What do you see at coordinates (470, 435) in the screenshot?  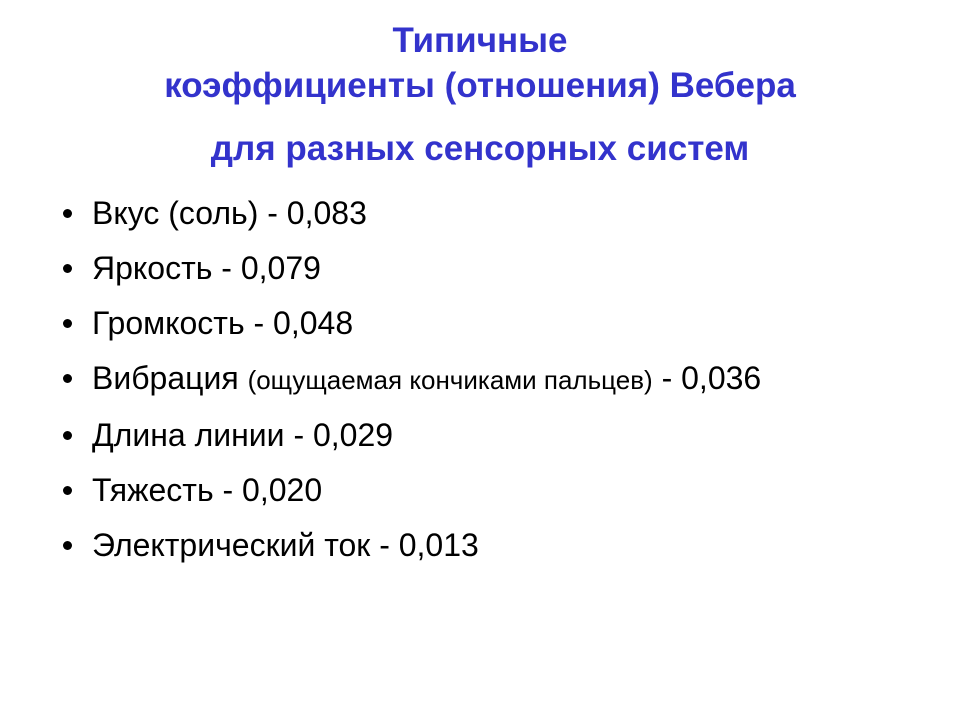 I see `list-item-line-length: Длина линии - 0,029` at bounding box center [470, 435].